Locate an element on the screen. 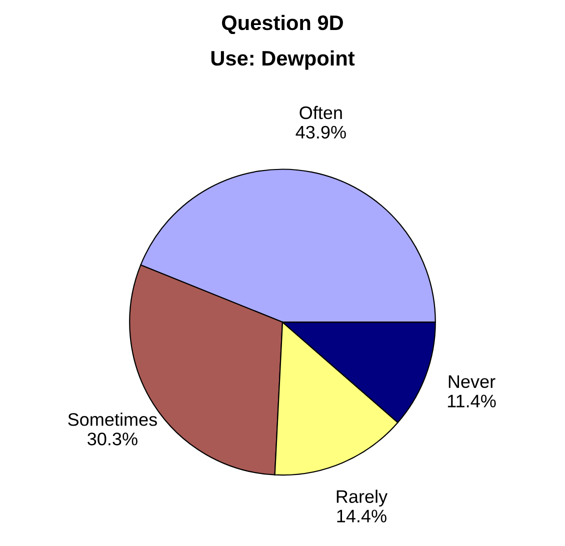  data-label: 11.4% is located at coordinates (472, 401).